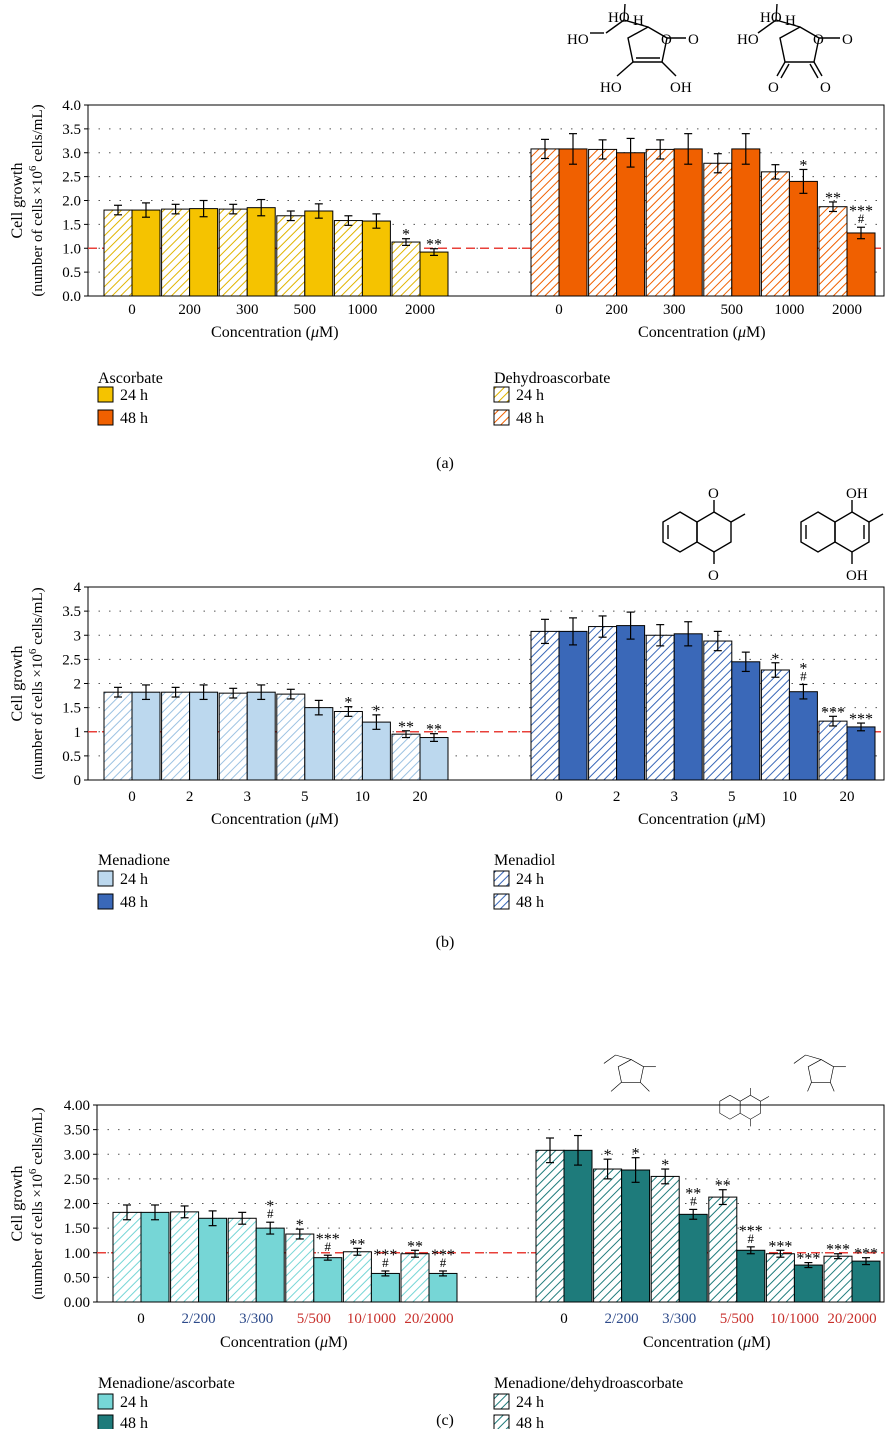 Image resolution: width=891 pixels, height=1429 pixels. Describe the element at coordinates (674, 797) in the screenshot. I see `x-tick-label: 3` at that location.